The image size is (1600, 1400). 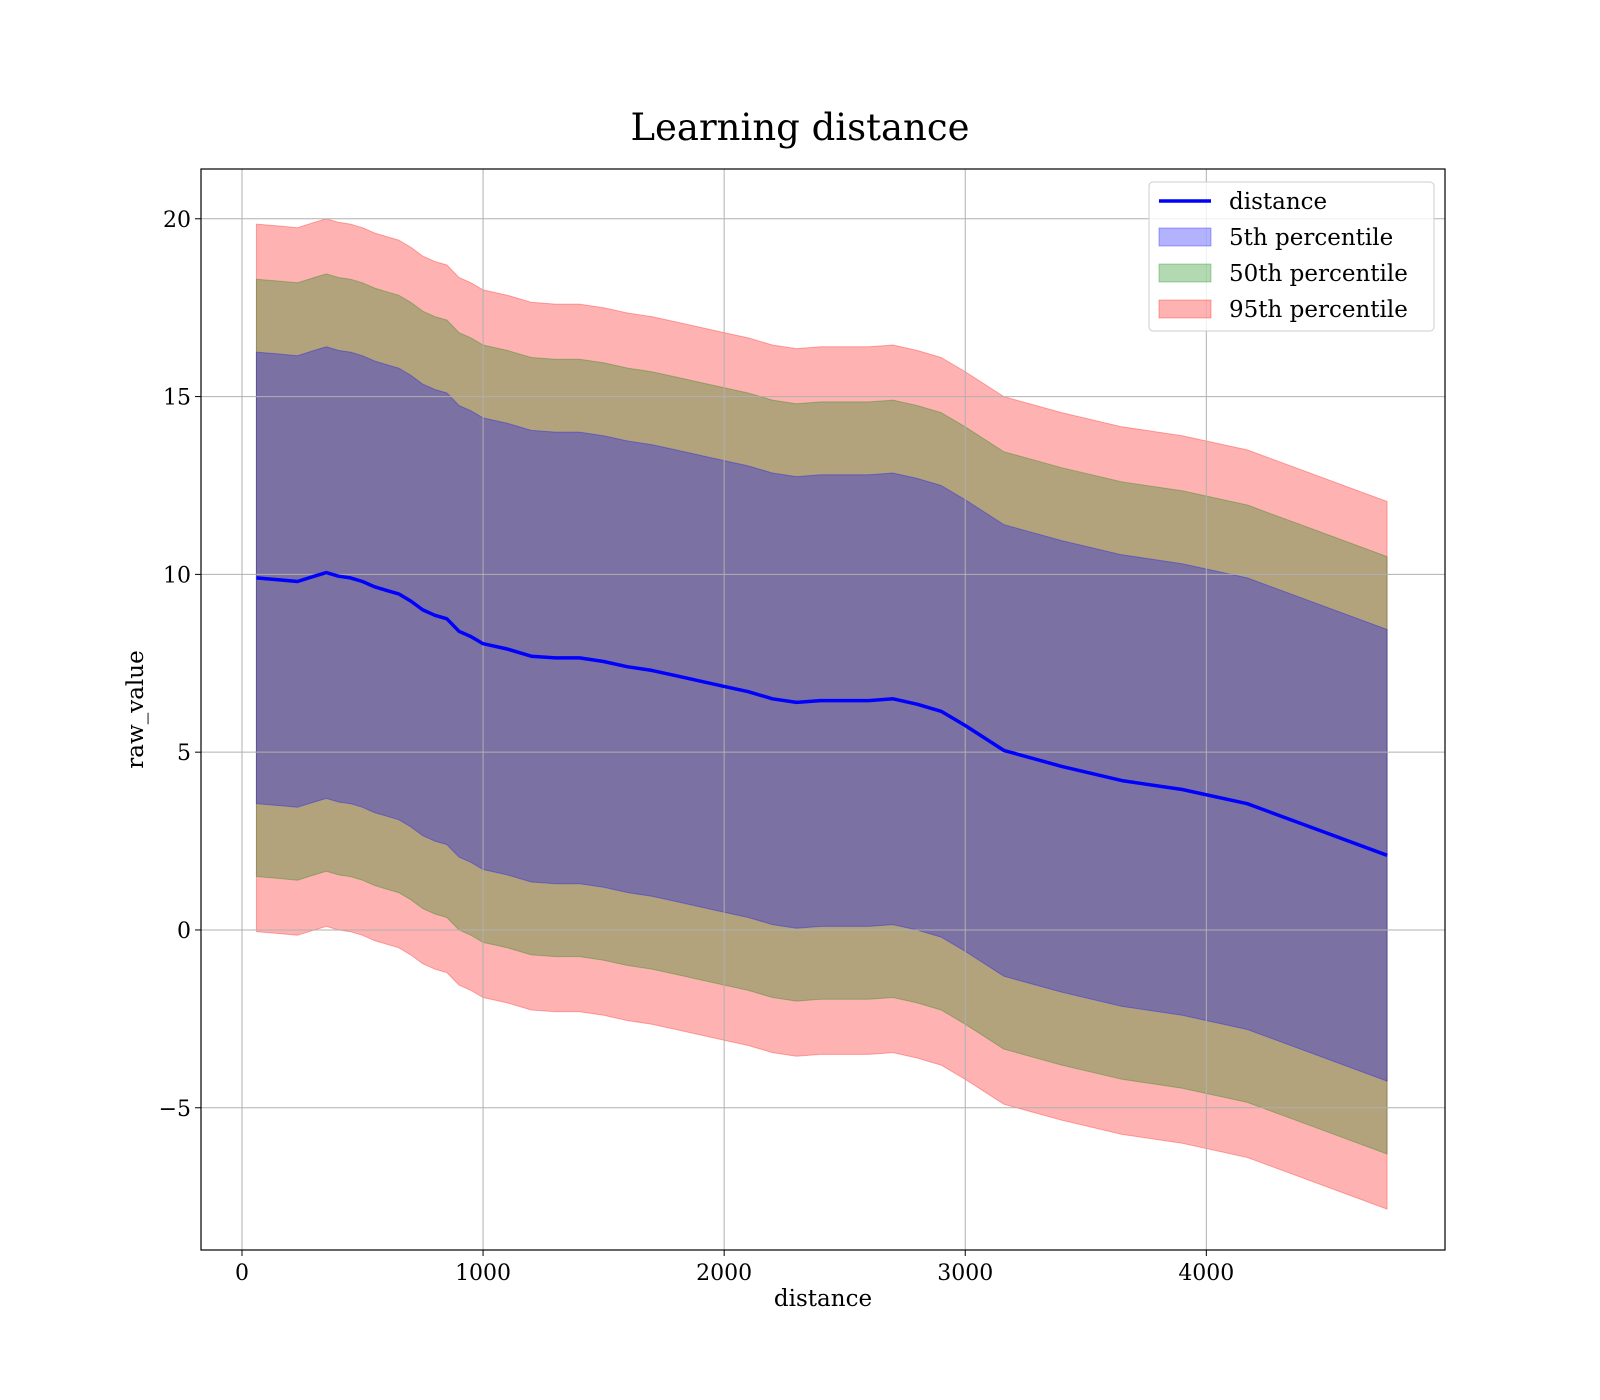 I want to click on series-lines, so click(x=822, y=713).